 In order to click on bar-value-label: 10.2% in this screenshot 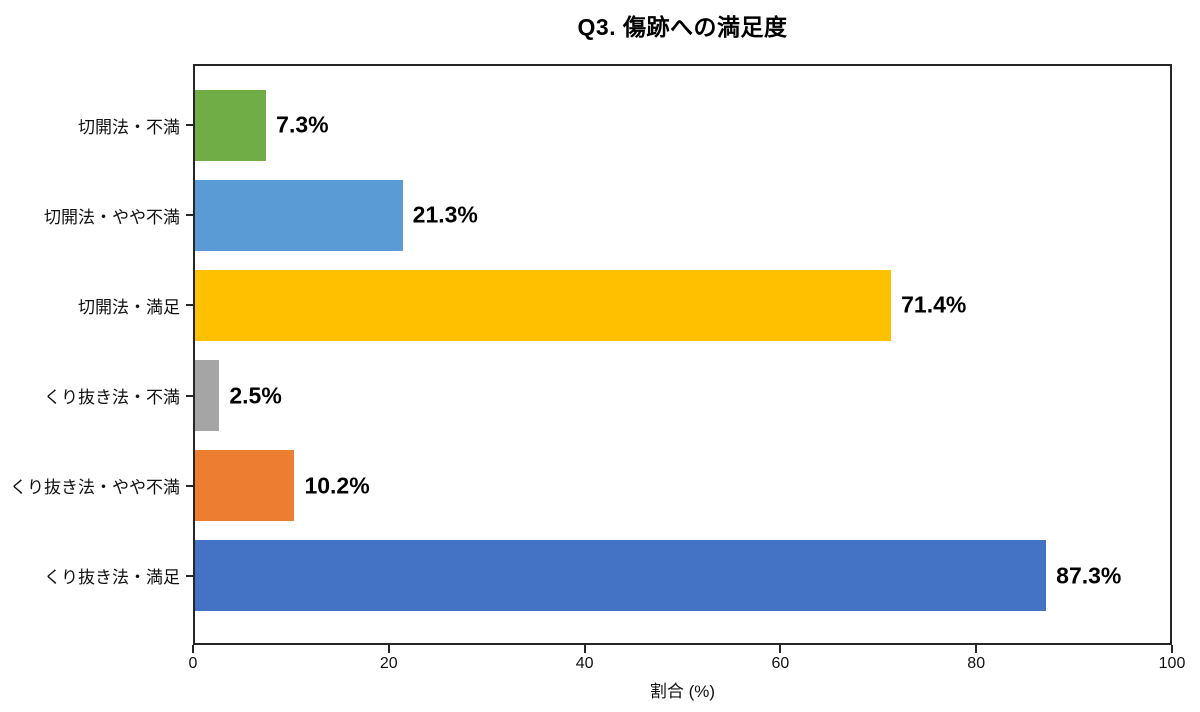, I will do `click(337, 485)`.